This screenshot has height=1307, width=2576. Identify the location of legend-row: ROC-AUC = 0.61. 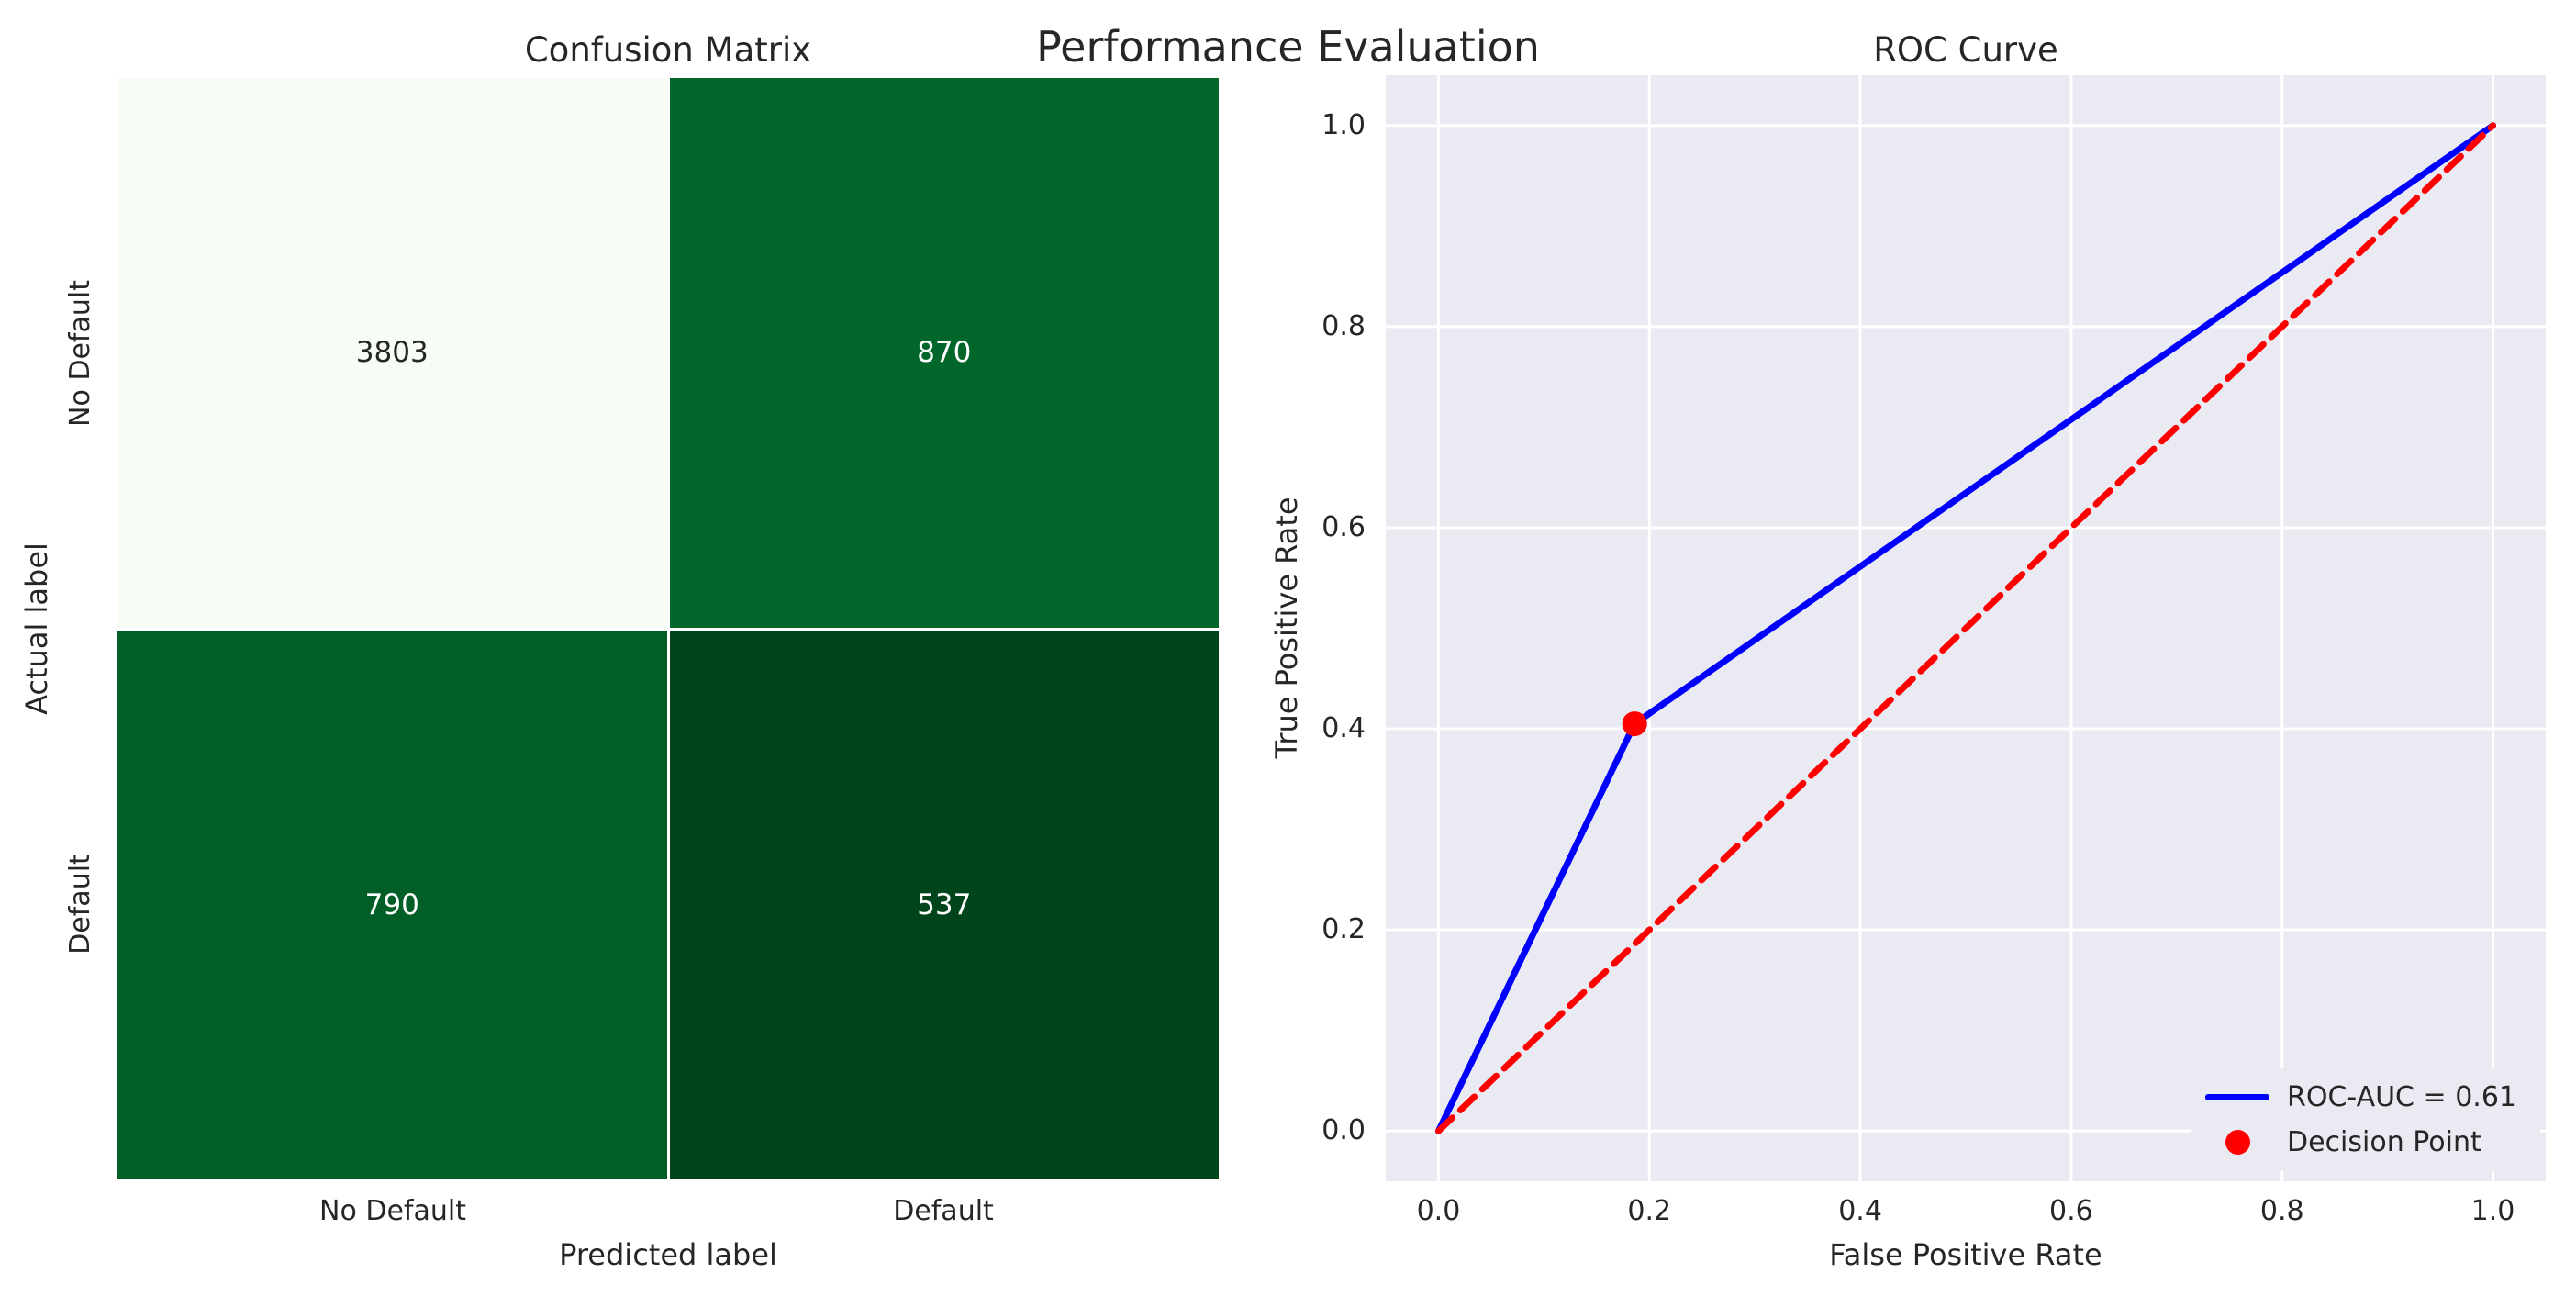
(2365, 1097).